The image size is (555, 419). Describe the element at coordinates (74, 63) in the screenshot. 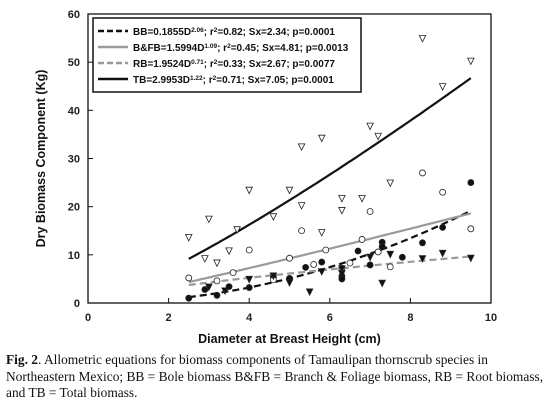

I see `y-tick-label: 50` at that location.